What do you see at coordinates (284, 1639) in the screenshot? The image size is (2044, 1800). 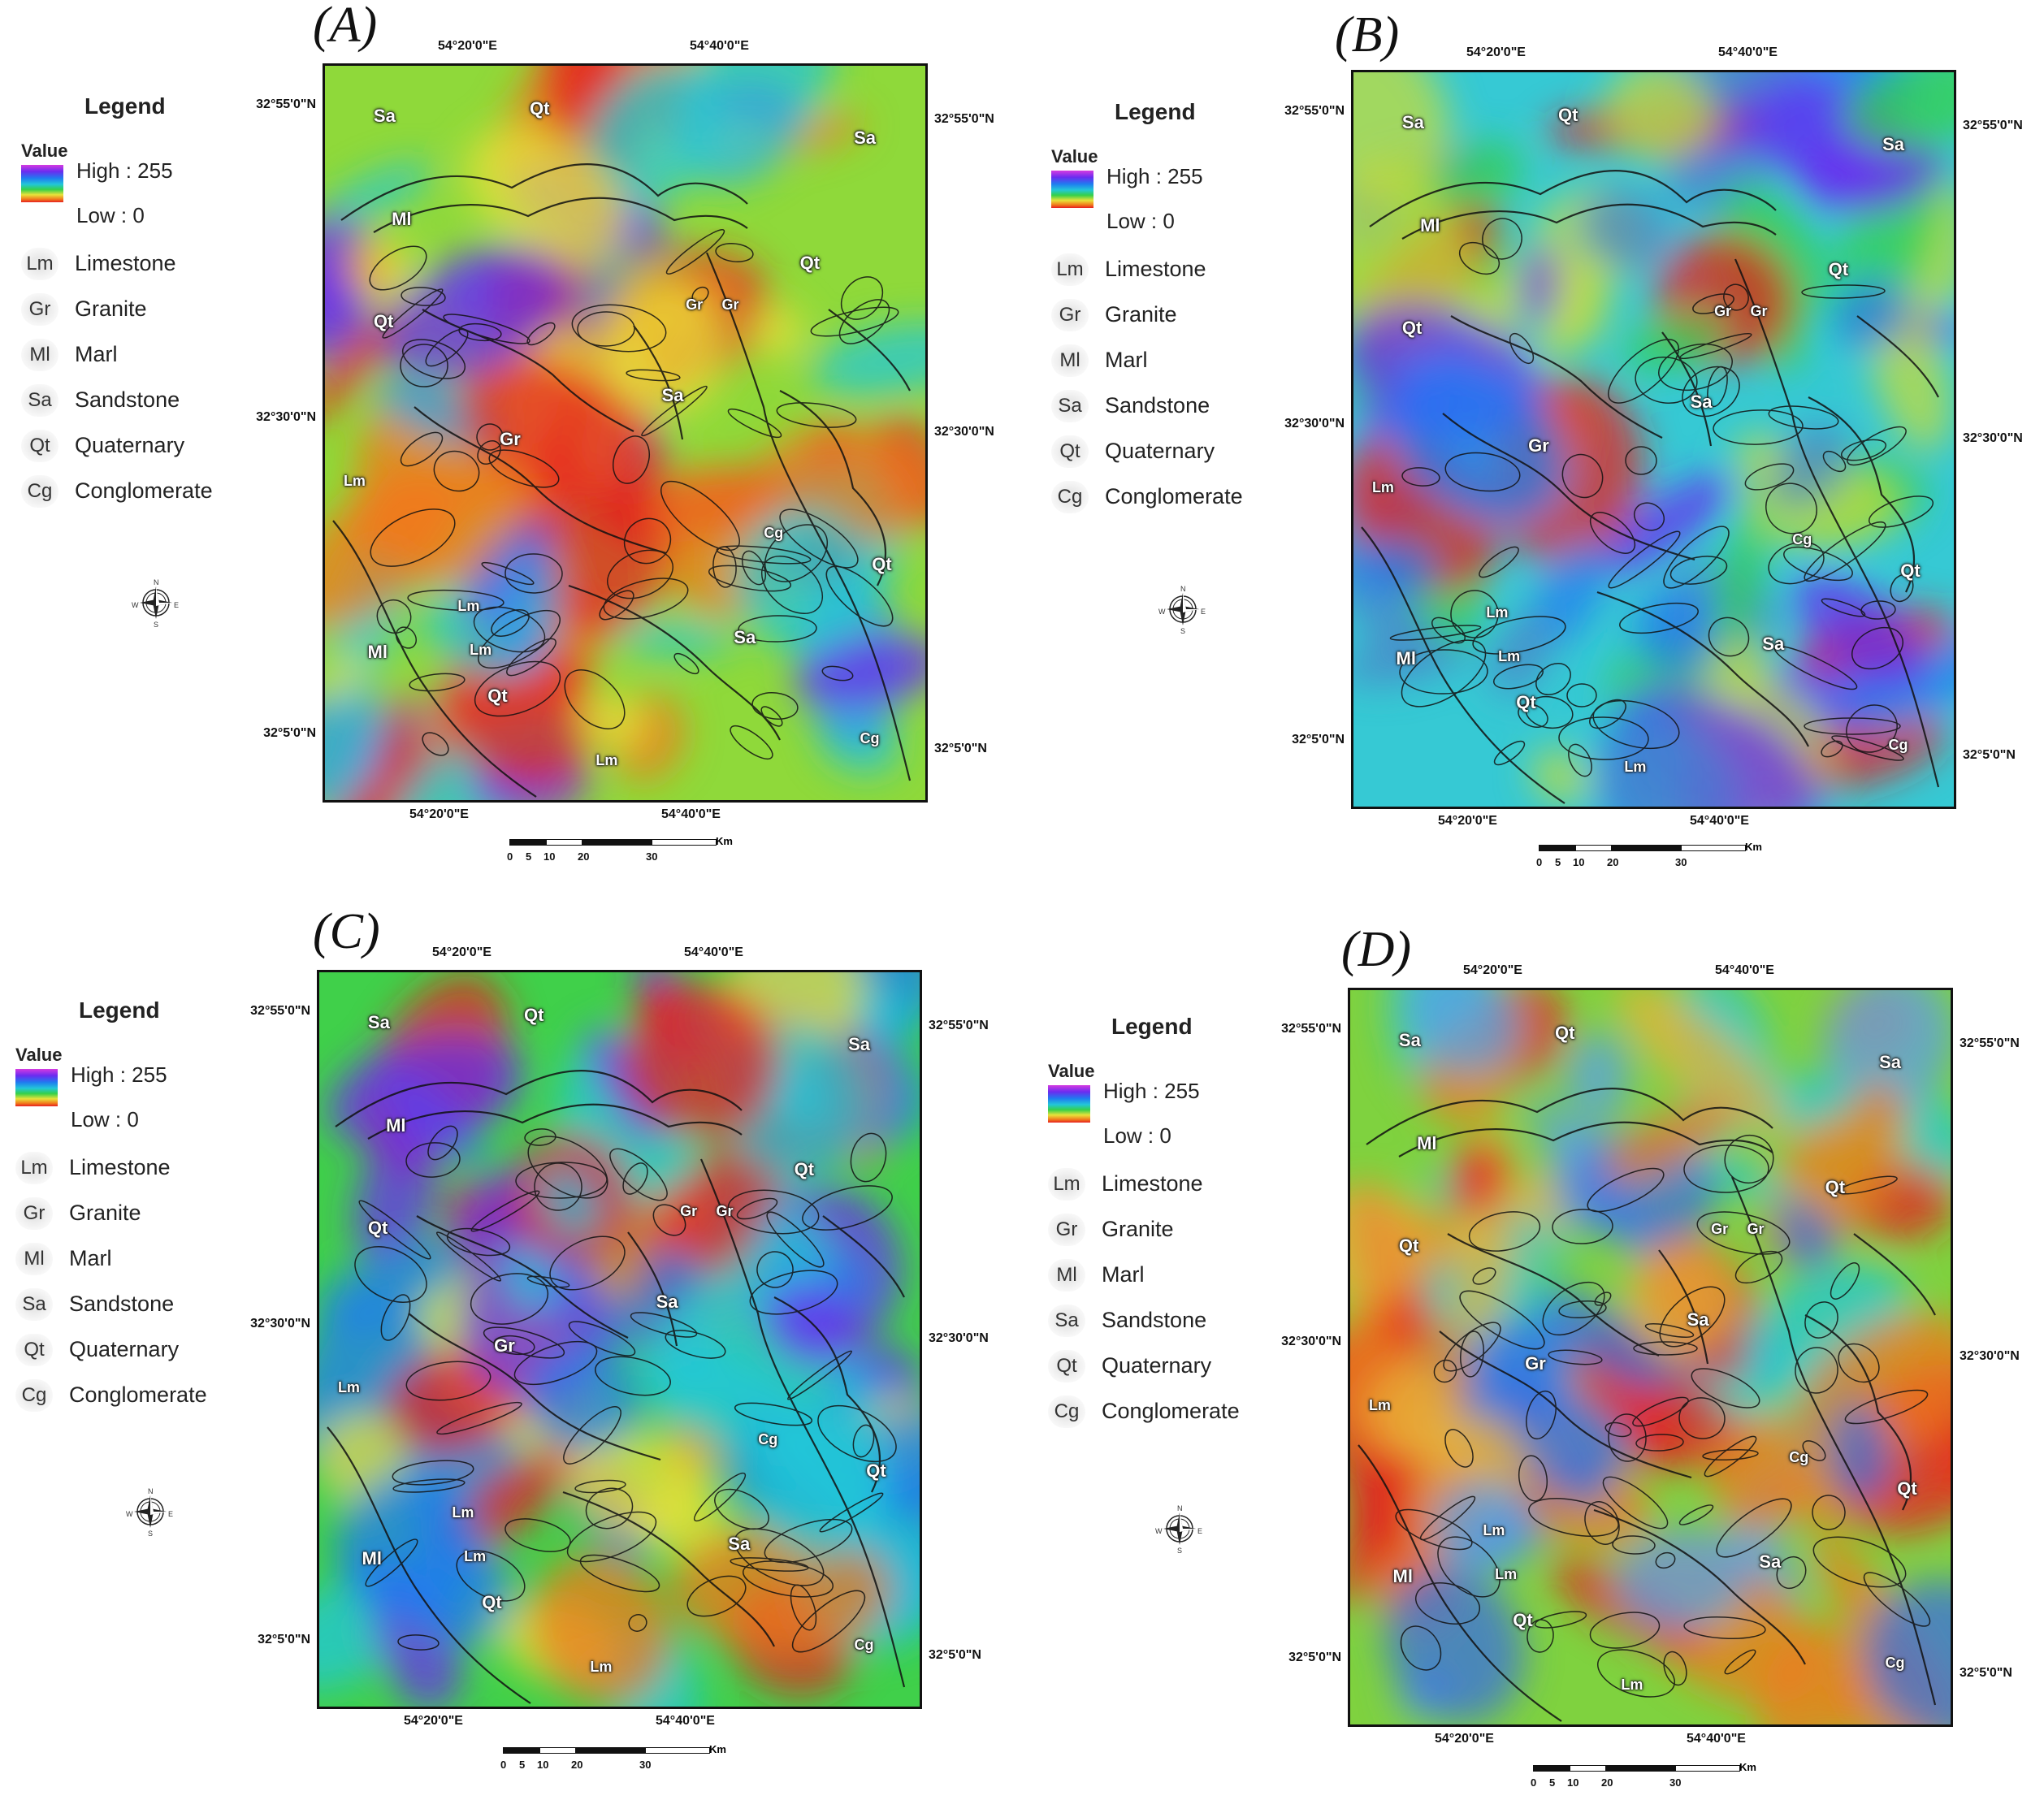 I see `lat-label-left: 32°5'0"N` at bounding box center [284, 1639].